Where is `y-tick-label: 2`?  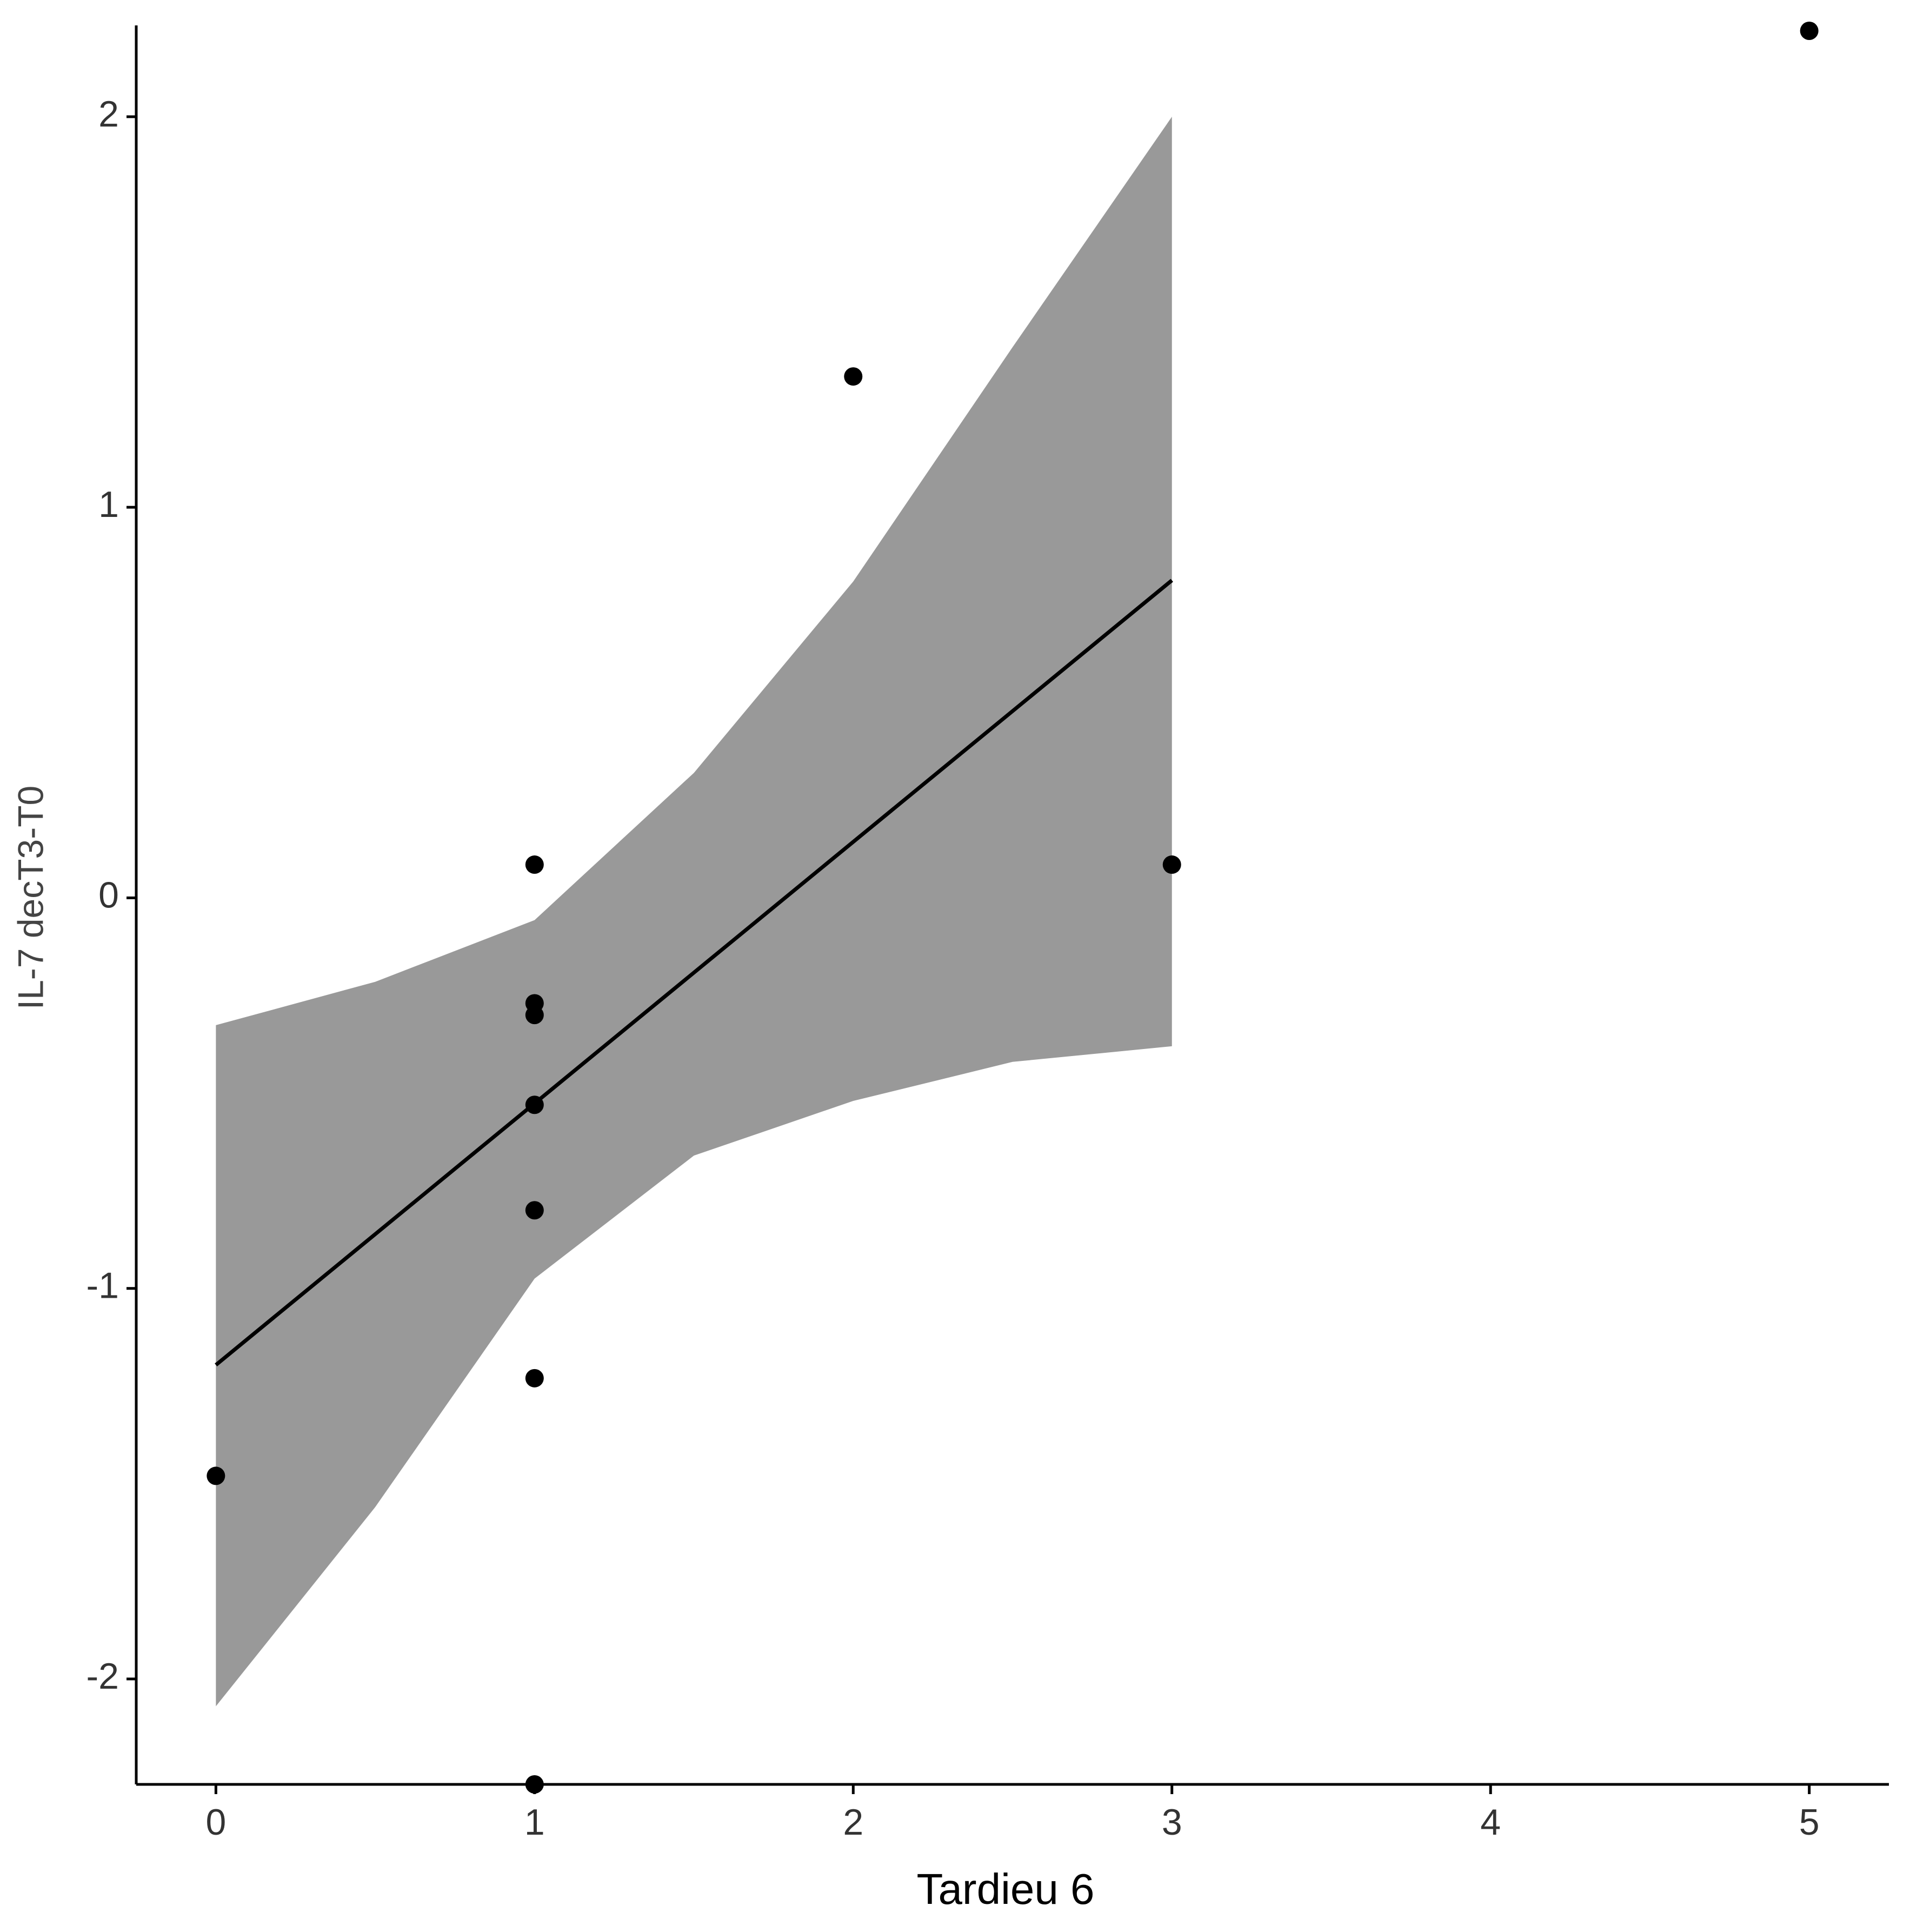
y-tick-label: 2 is located at coordinates (108, 114).